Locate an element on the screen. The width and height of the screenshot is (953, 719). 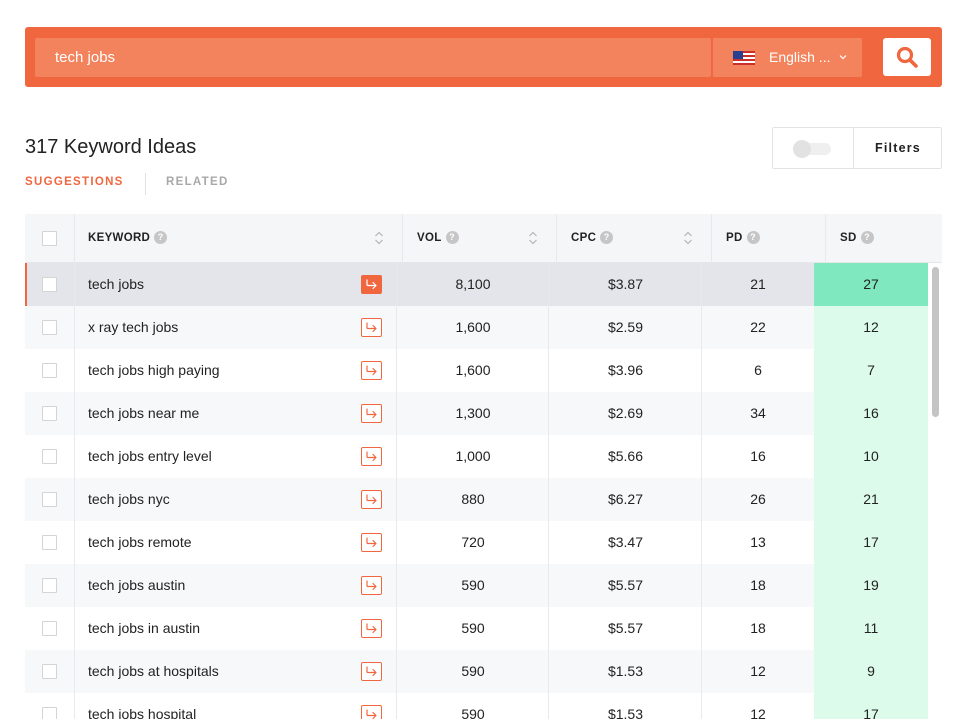
tab-related: RELATED is located at coordinates (197, 182).